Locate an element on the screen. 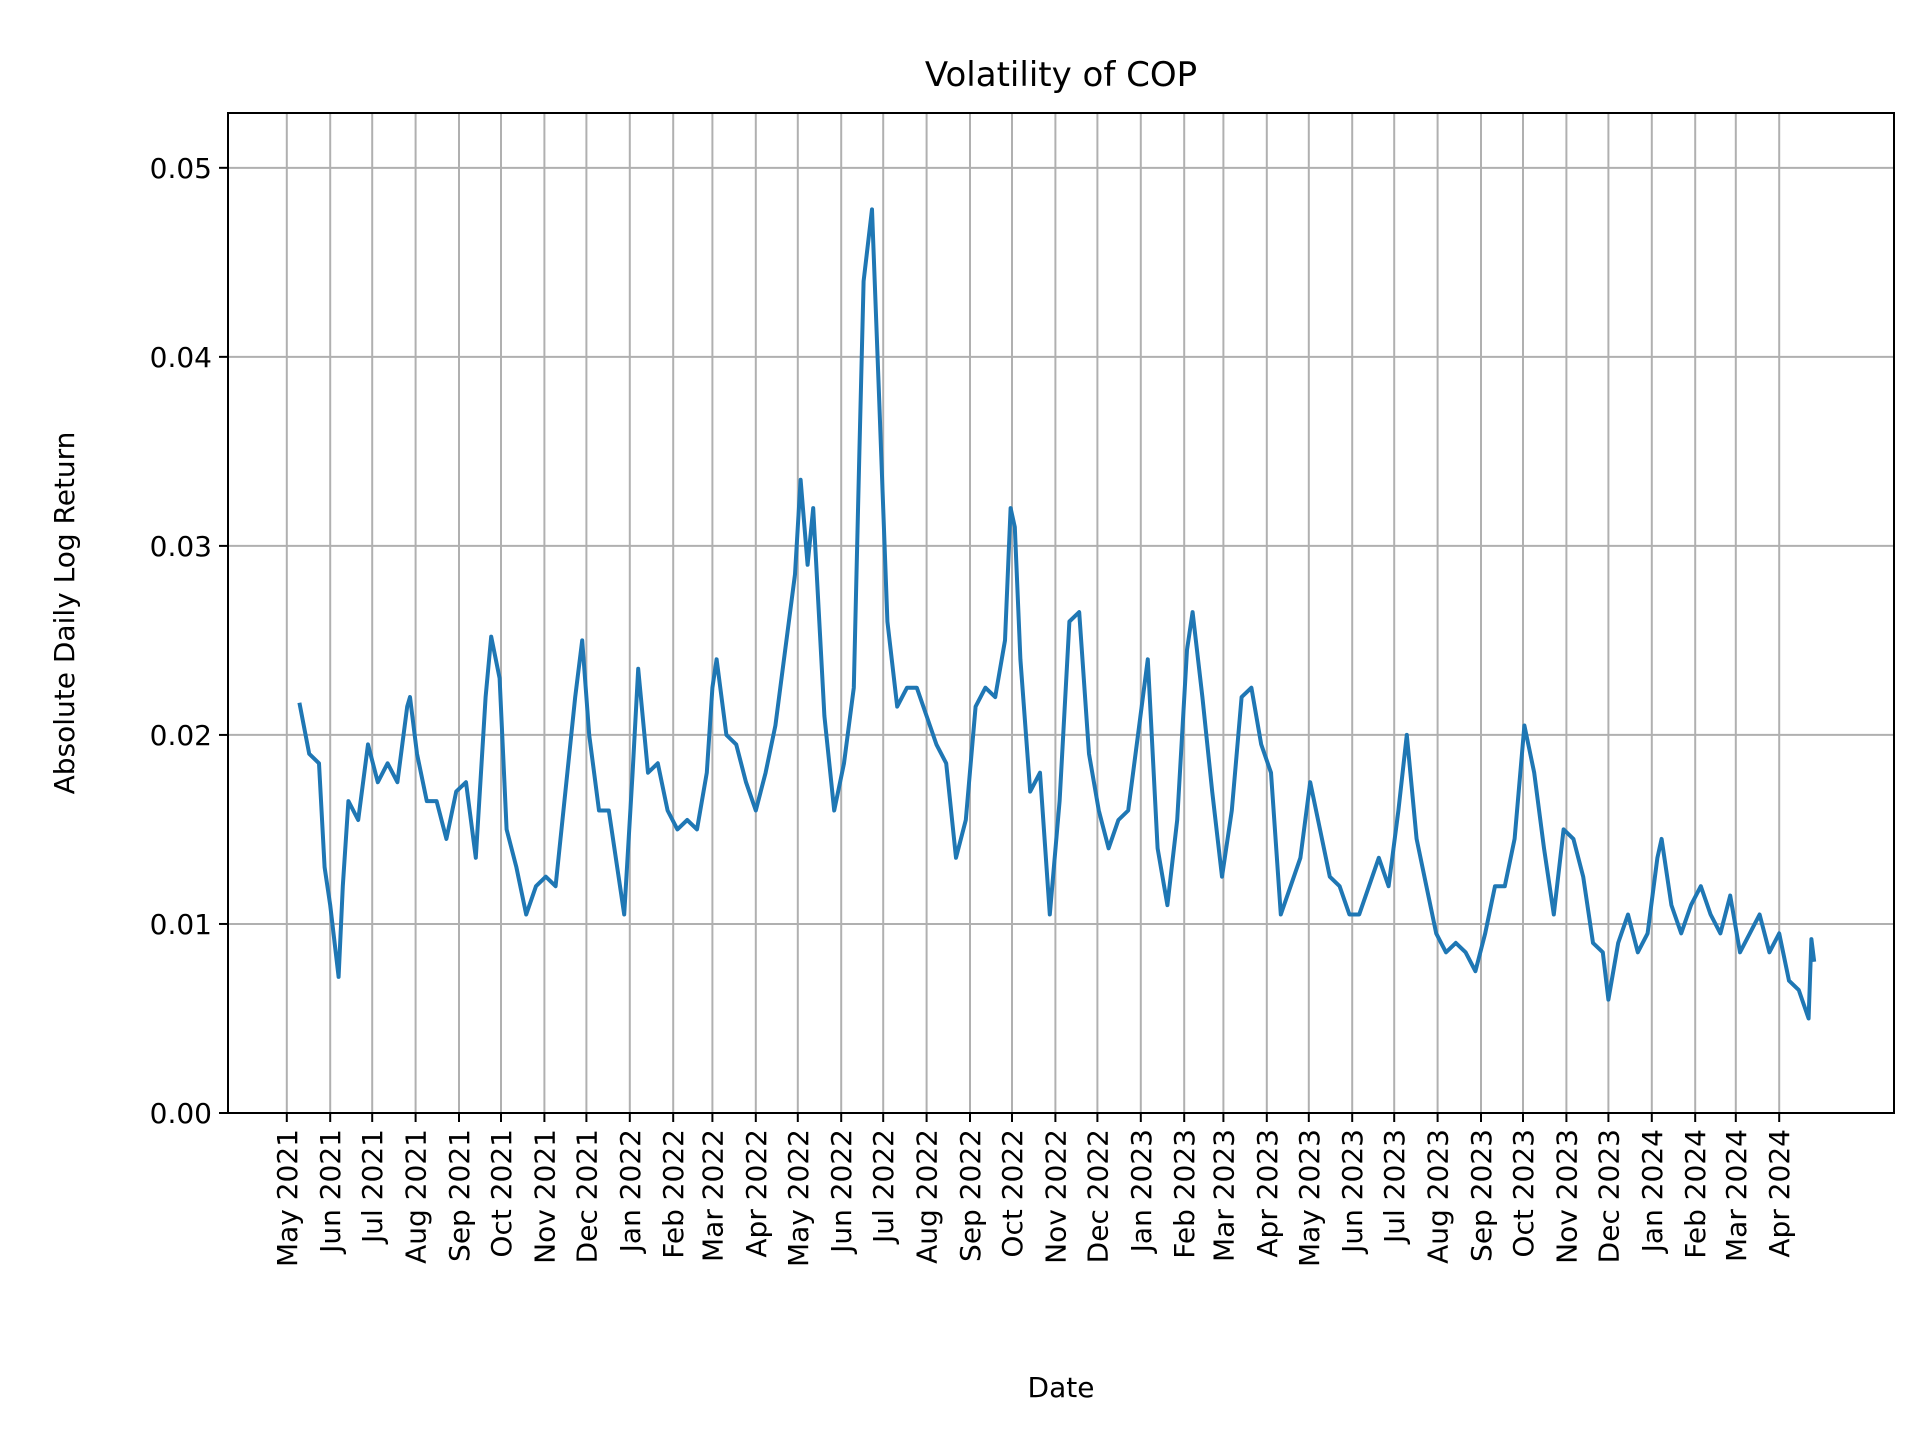  x-axis-label: Date is located at coordinates (1061, 1387).